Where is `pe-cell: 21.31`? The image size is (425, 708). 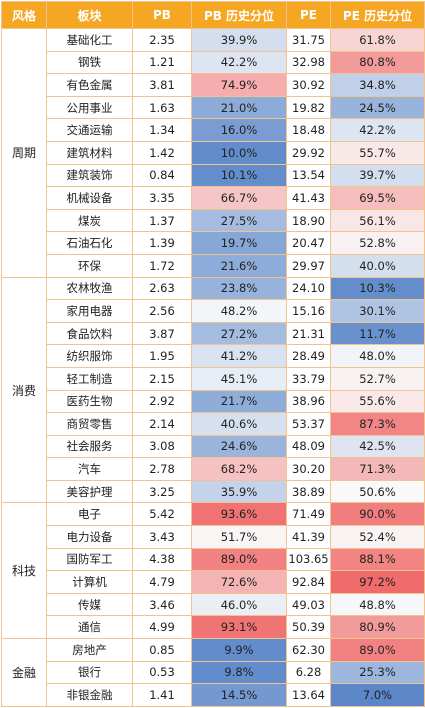 pe-cell: 21.31 is located at coordinates (308, 333).